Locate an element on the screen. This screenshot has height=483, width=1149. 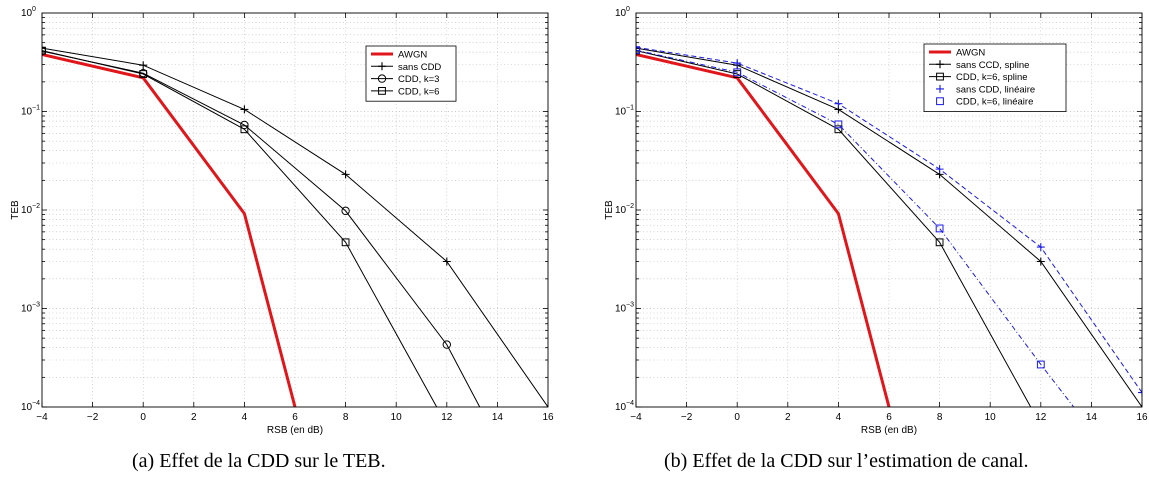
legend-entry: CDD, k=6, linéaire is located at coordinates (984, 102).